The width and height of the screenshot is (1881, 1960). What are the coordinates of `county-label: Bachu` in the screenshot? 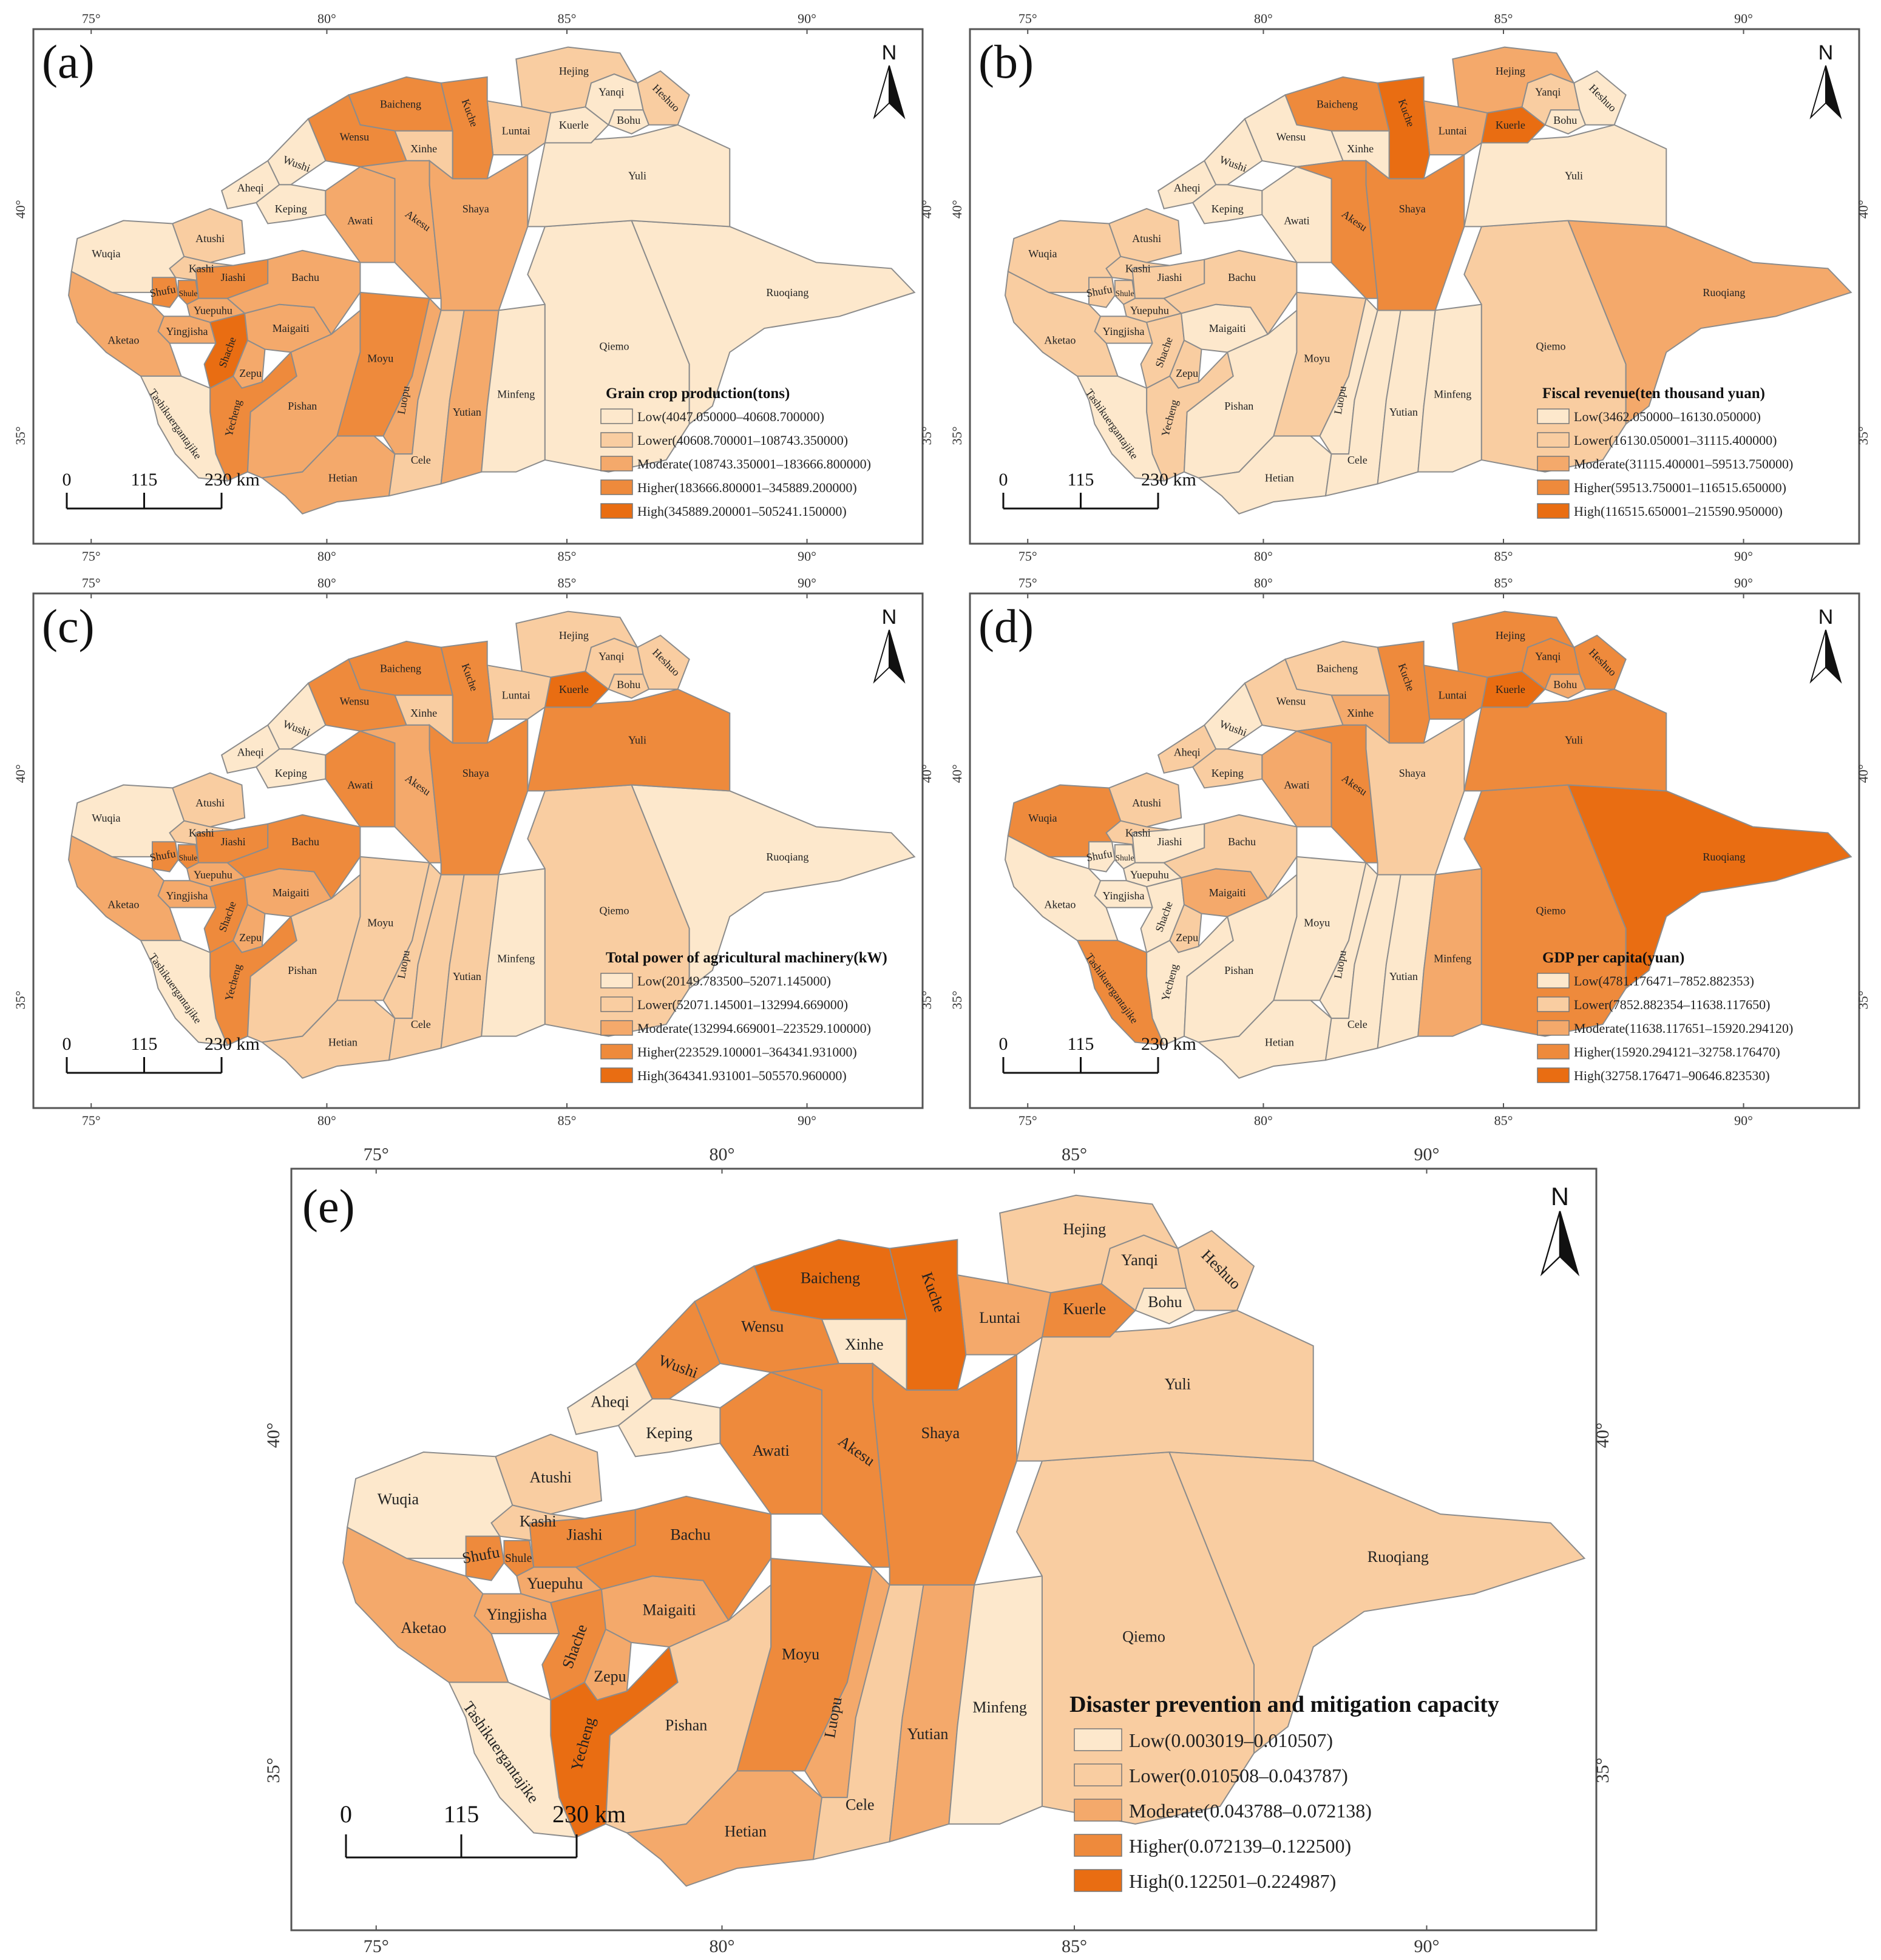 It's located at (305, 277).